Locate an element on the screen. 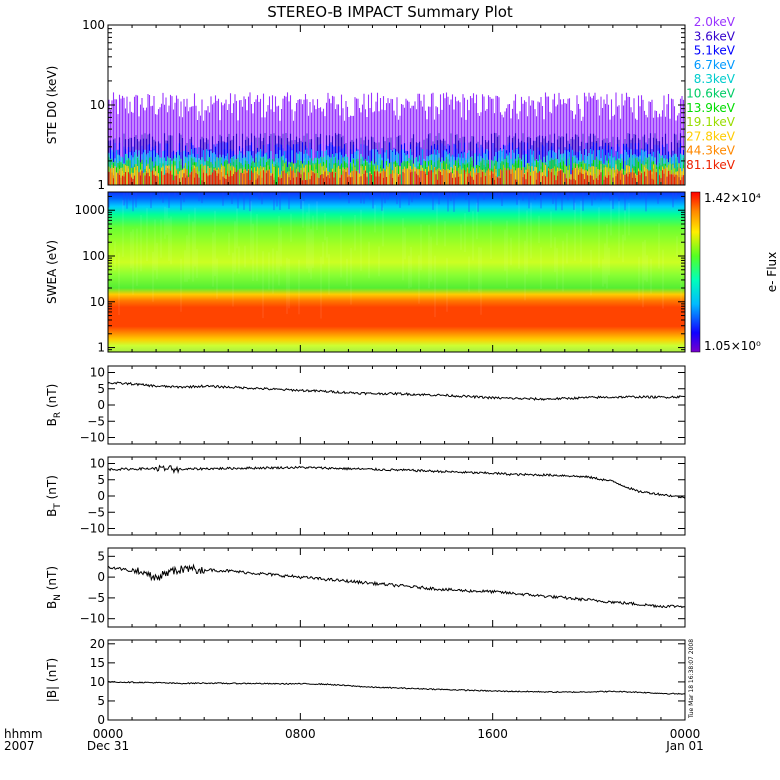  x-tick-time: 0800 is located at coordinates (300, 734).